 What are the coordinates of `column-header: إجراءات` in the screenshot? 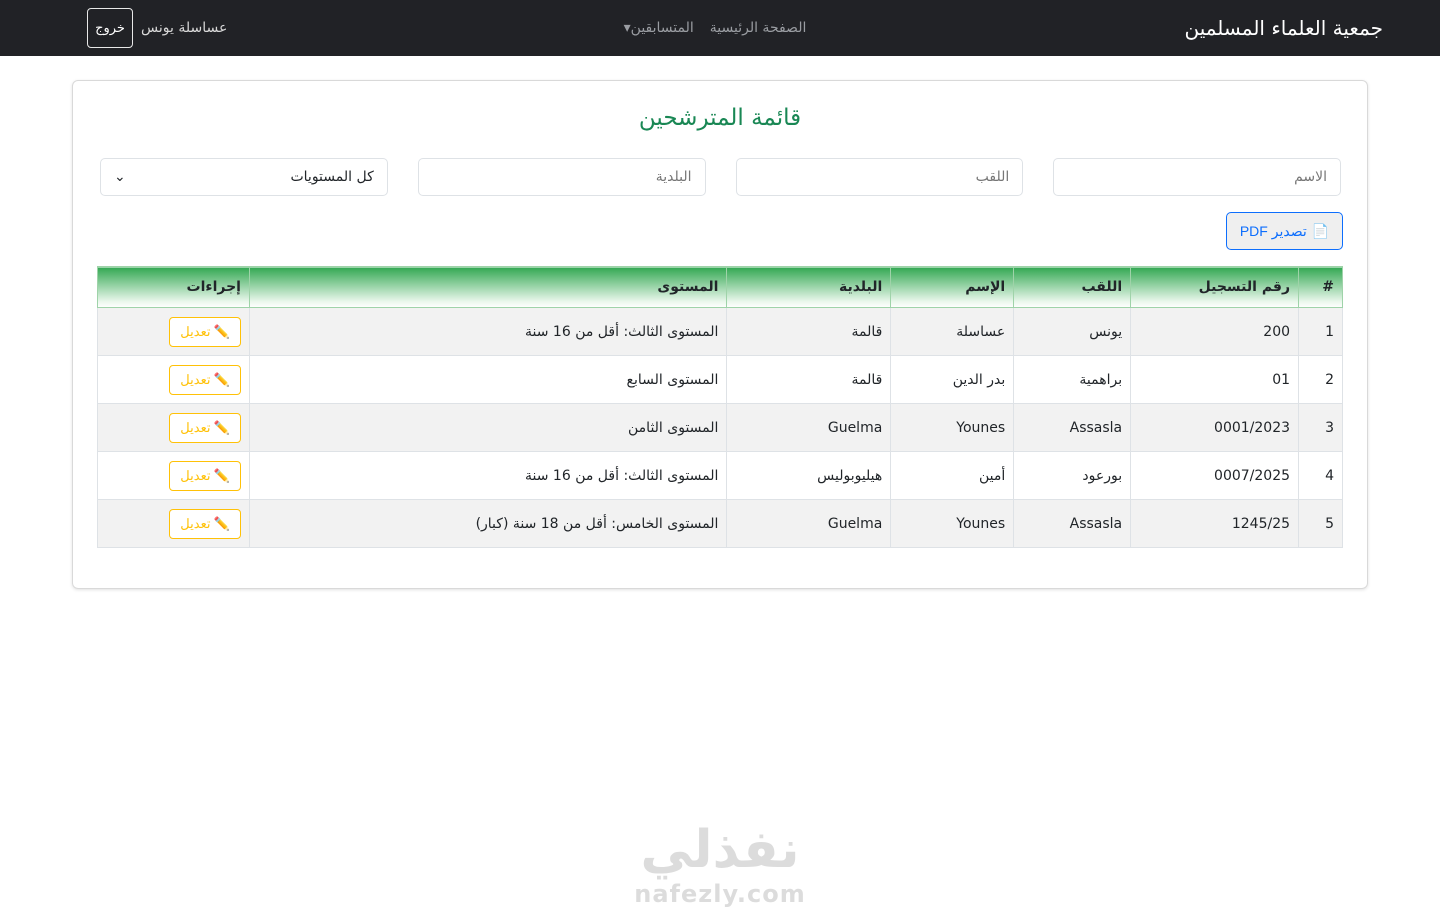 It's located at (173, 287).